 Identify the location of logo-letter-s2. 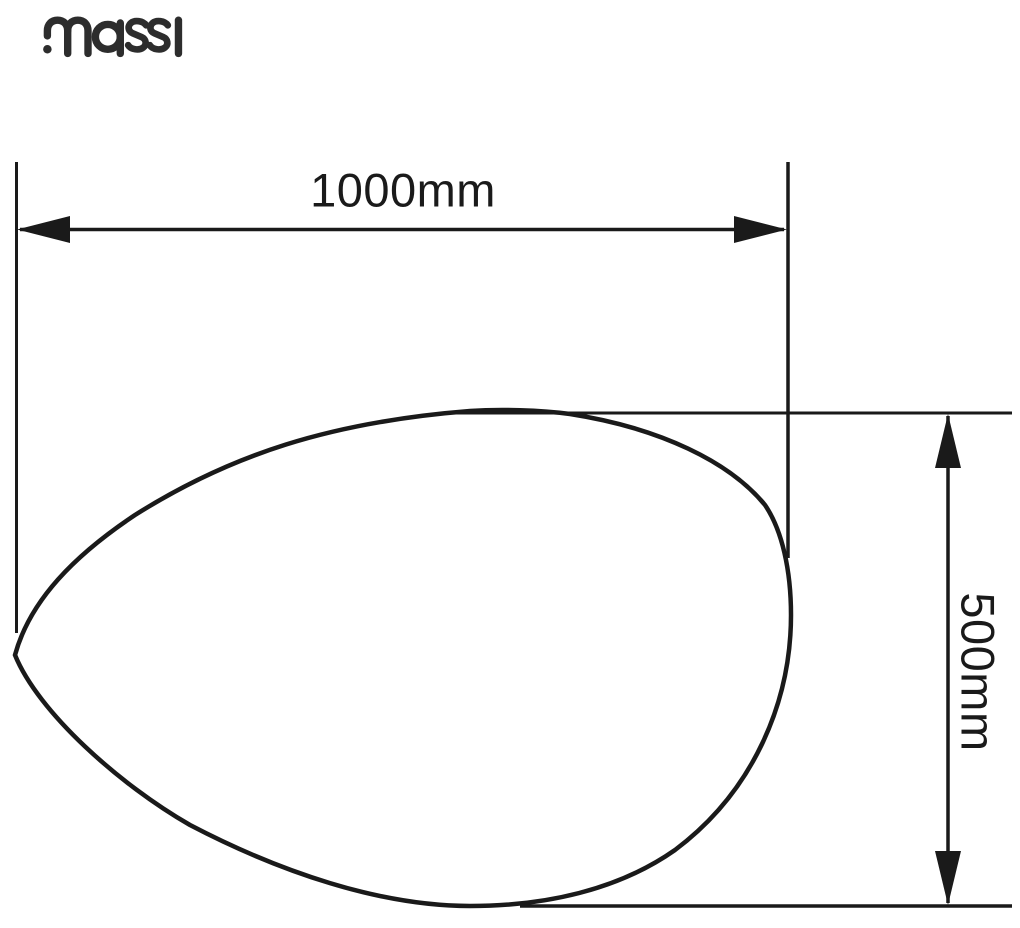
(159, 35).